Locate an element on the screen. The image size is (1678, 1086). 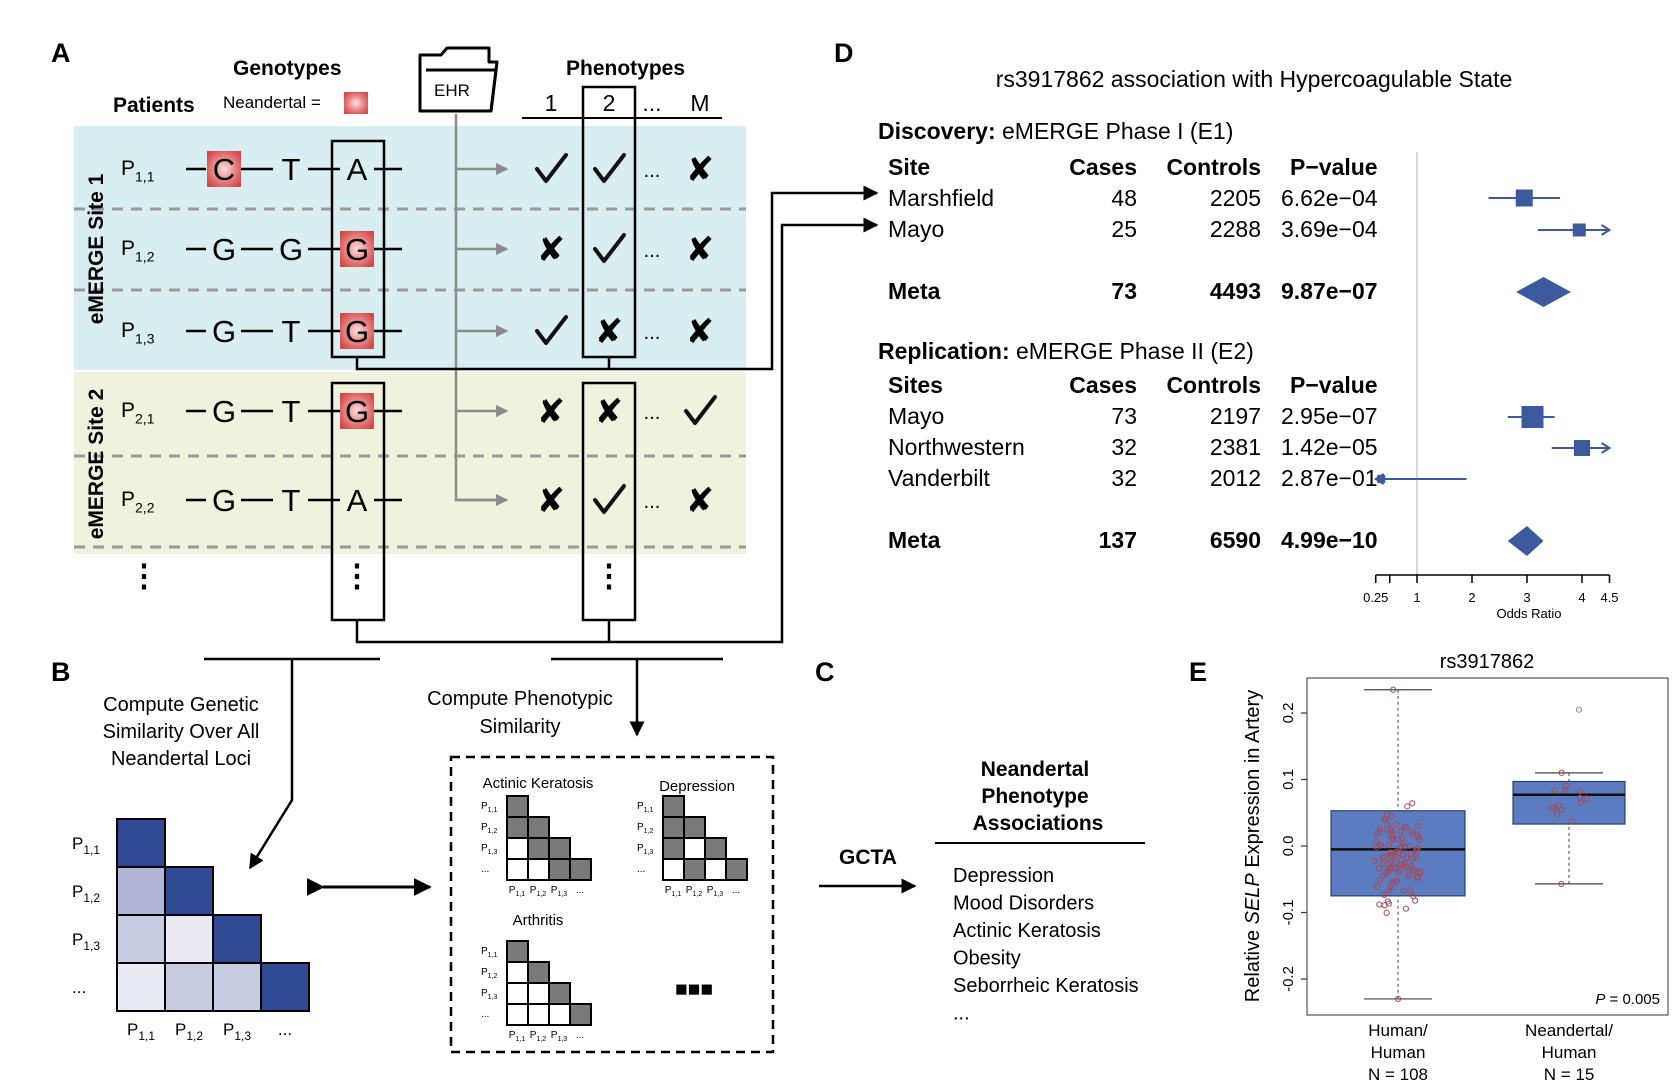
matrix-col-label-sub: 1,3 is located at coordinates (242, 1036).